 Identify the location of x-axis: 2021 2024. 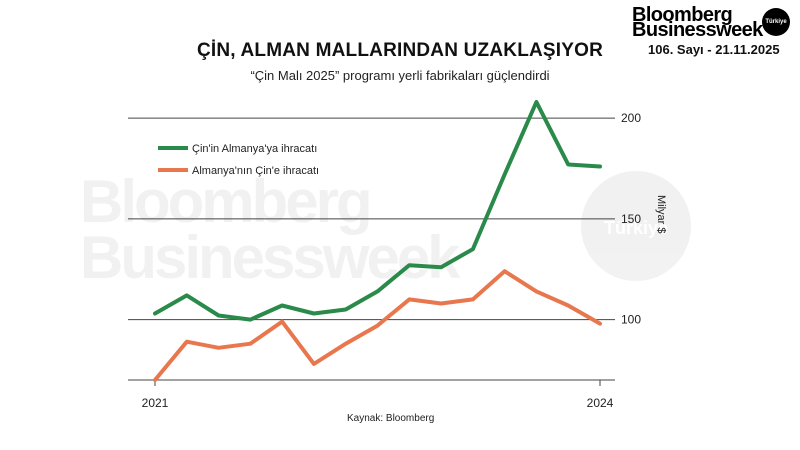
(371, 394).